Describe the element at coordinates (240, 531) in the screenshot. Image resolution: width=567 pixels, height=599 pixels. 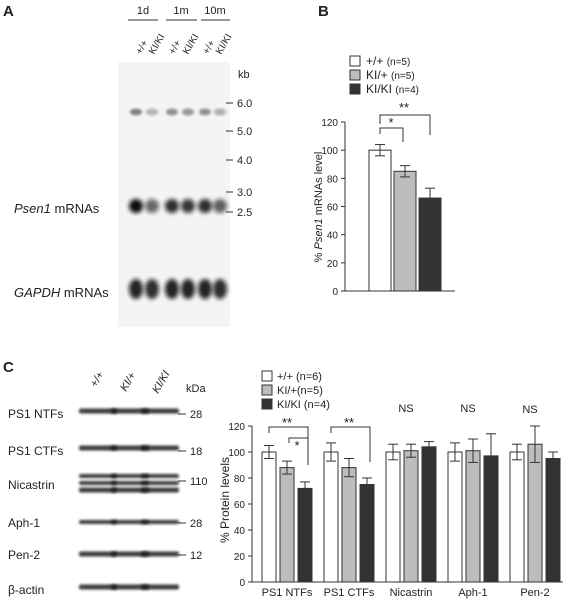
I see `chart-c-ytick-label: 40` at that location.